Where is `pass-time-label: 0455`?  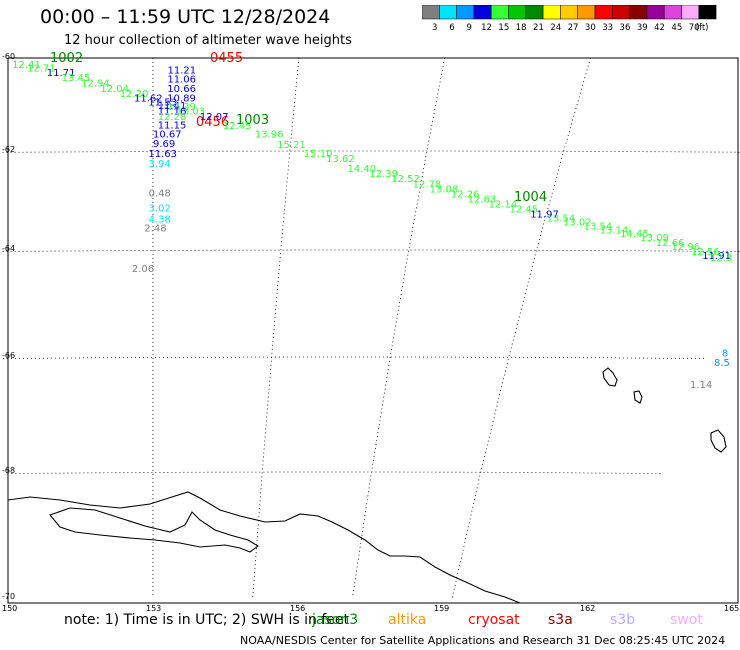
pass-time-label: 0455 is located at coordinates (226, 58).